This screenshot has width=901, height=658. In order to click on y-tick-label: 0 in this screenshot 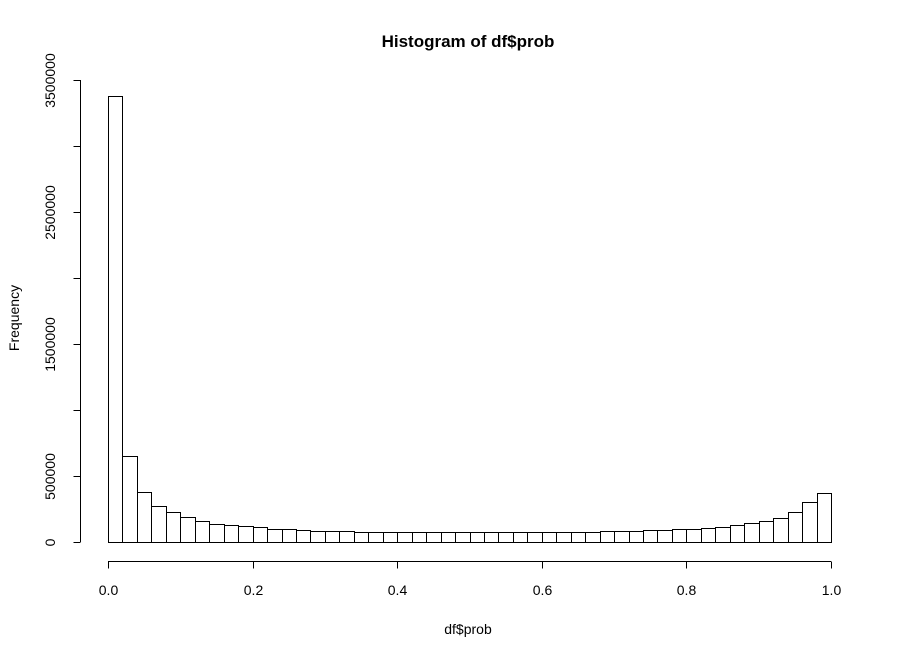, I will do `click(50, 542)`.